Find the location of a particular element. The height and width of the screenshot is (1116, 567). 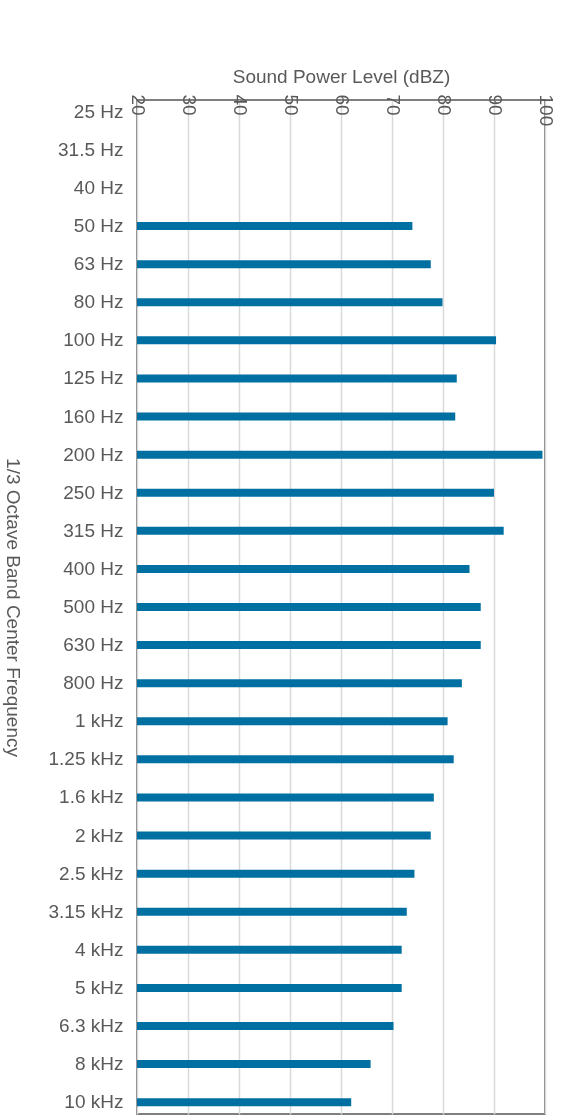

x-tick-label: 70 is located at coordinates (393, 105).